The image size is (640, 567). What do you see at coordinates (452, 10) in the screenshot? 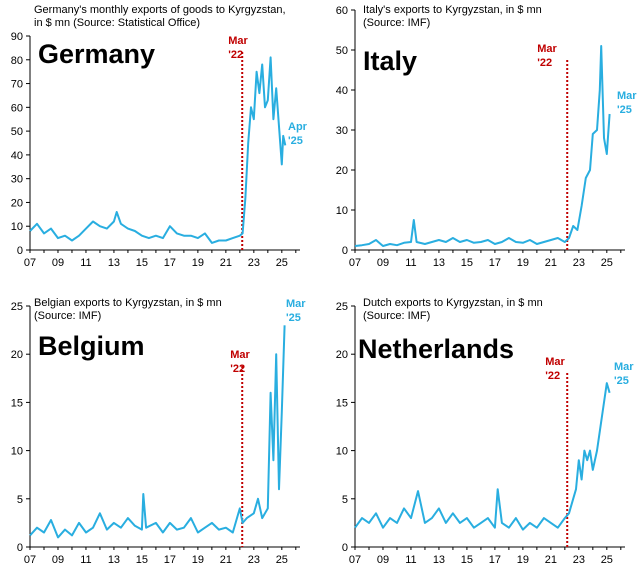
I see `chart-subtitle: Italy's exports to Kyrgyzstan, in $ mn` at bounding box center [452, 10].